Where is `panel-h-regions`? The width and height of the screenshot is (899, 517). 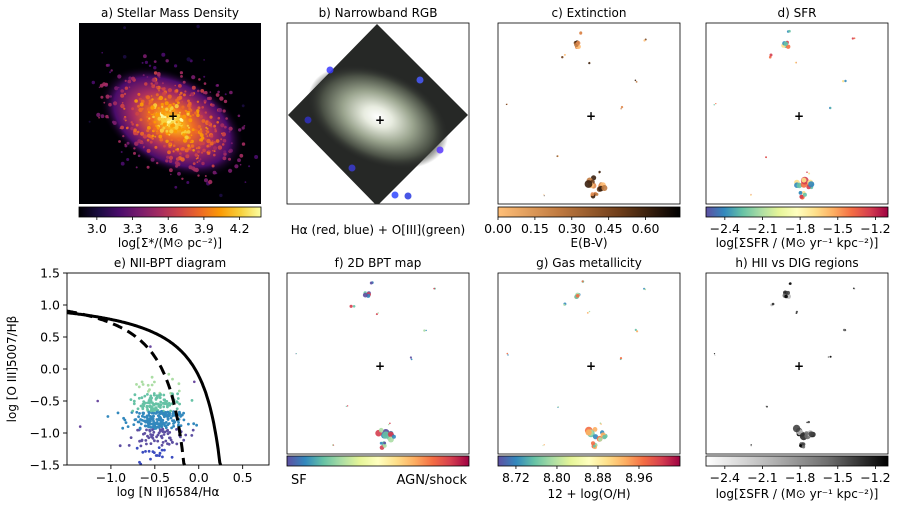 panel-h-regions is located at coordinates (784, 365).